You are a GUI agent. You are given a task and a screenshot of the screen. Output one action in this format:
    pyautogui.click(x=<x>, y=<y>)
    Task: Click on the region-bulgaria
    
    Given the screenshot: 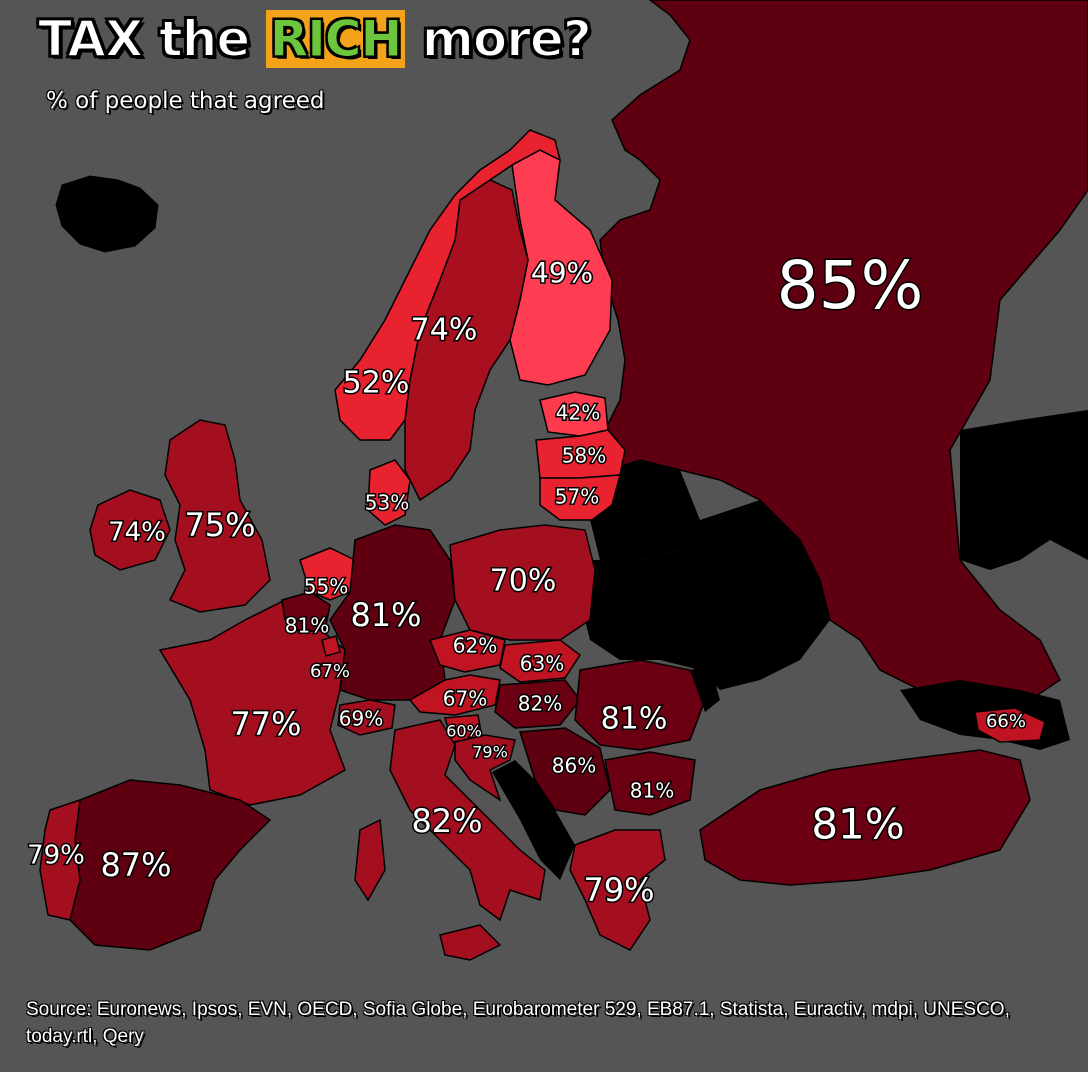 What is the action you would take?
    pyautogui.click(x=650, y=783)
    